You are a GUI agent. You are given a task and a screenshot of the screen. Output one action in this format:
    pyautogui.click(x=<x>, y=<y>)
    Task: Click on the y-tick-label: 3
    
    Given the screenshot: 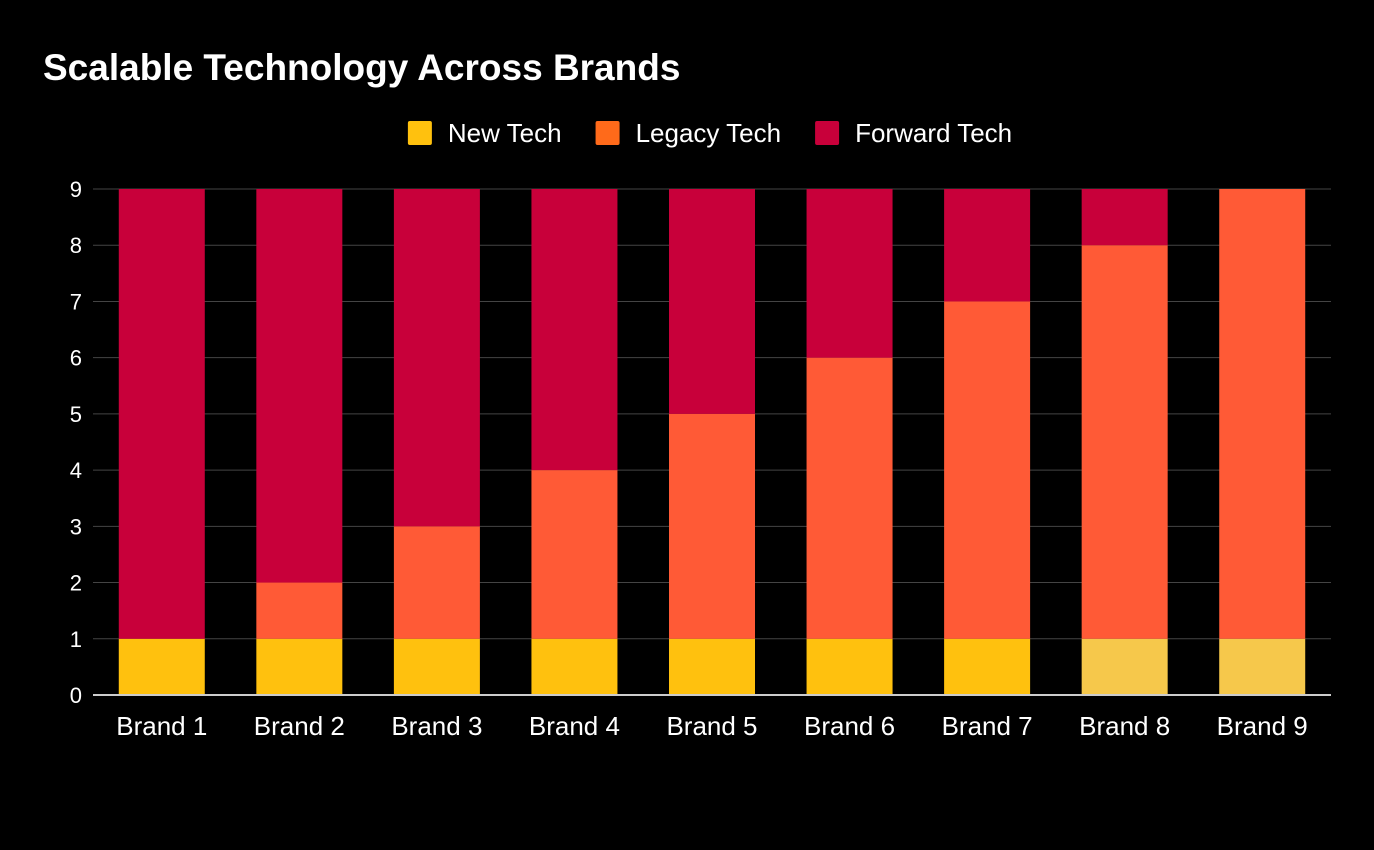 What is the action you would take?
    pyautogui.click(x=76, y=526)
    